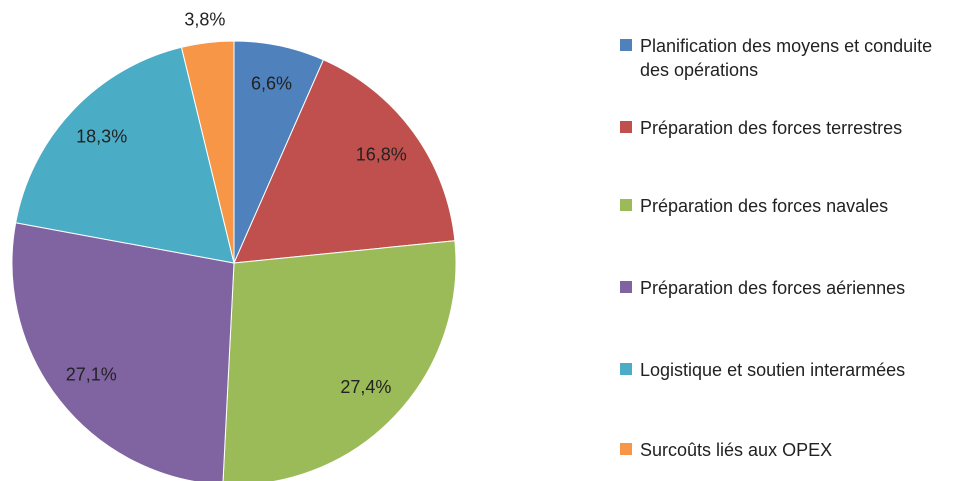 The width and height of the screenshot is (976, 481). What do you see at coordinates (773, 288) in the screenshot?
I see `legend-label: Préparation des forces aériennes` at bounding box center [773, 288].